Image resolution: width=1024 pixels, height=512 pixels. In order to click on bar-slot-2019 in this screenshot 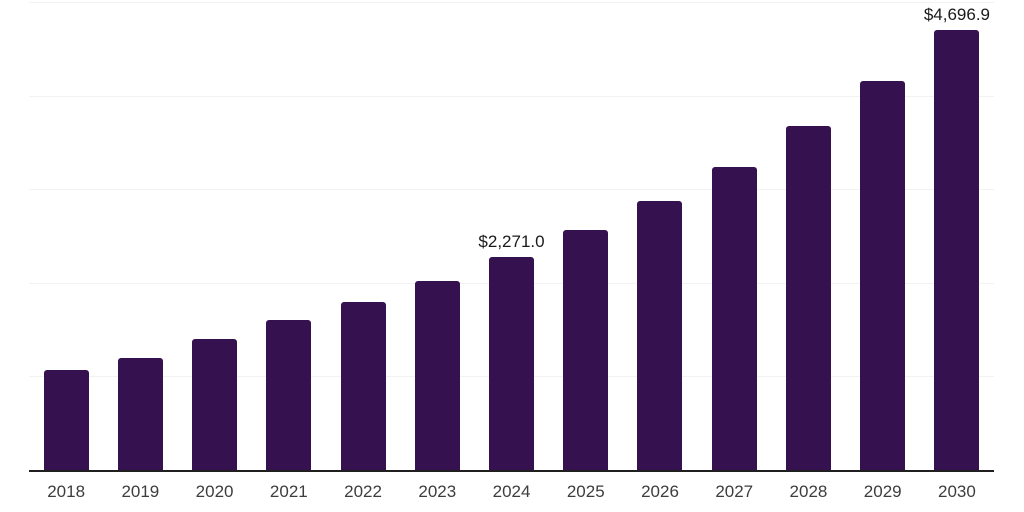, I will do `click(140, 236)`.